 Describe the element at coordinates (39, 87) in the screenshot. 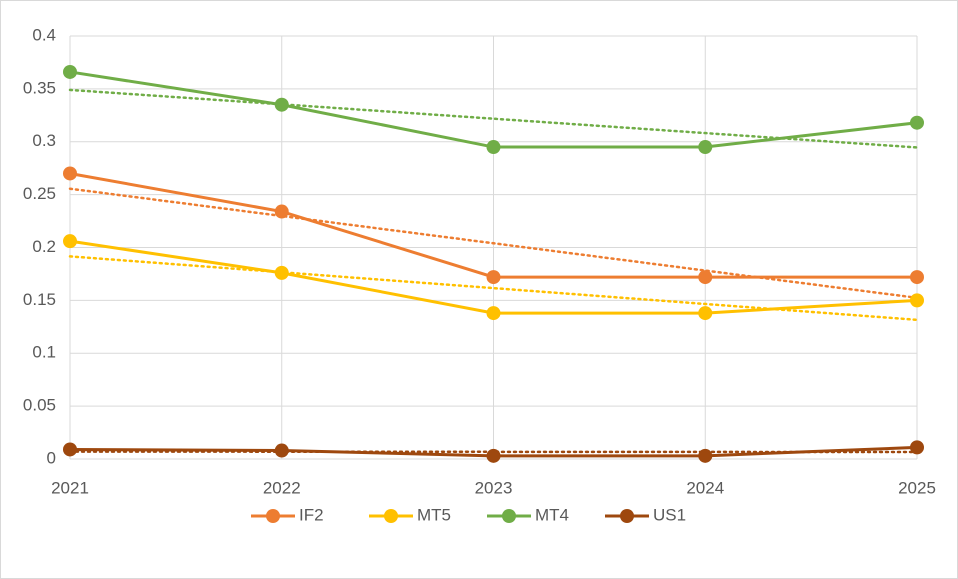

I see `y-tick-label: 0.35` at that location.